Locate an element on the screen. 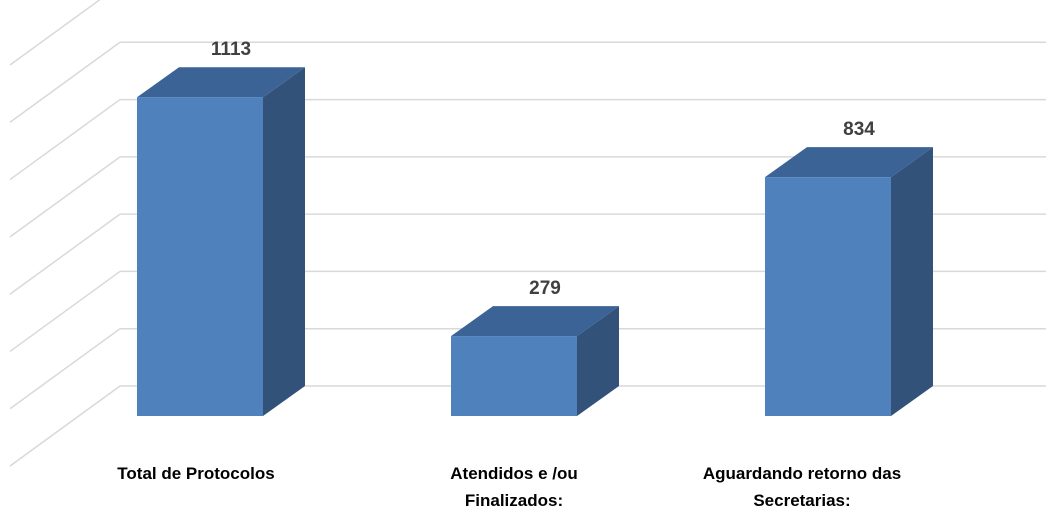 This screenshot has height=514, width=1046. category-label: Aguardando retorno das is located at coordinates (802, 473).